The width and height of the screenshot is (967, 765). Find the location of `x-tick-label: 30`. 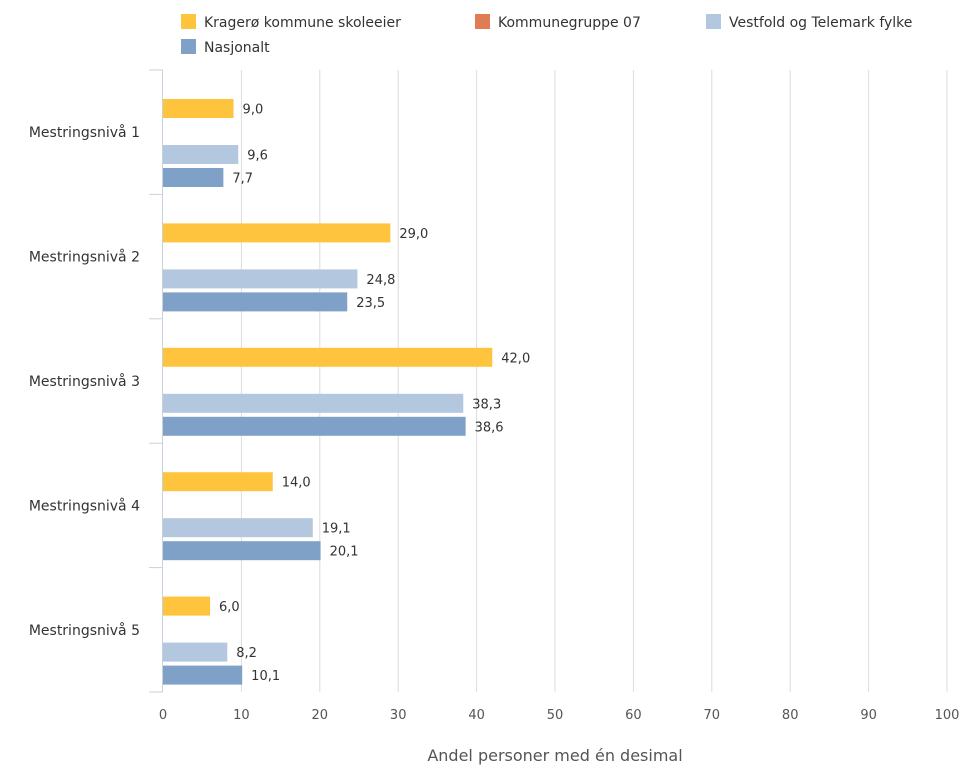

x-tick-label: 30 is located at coordinates (398, 715).